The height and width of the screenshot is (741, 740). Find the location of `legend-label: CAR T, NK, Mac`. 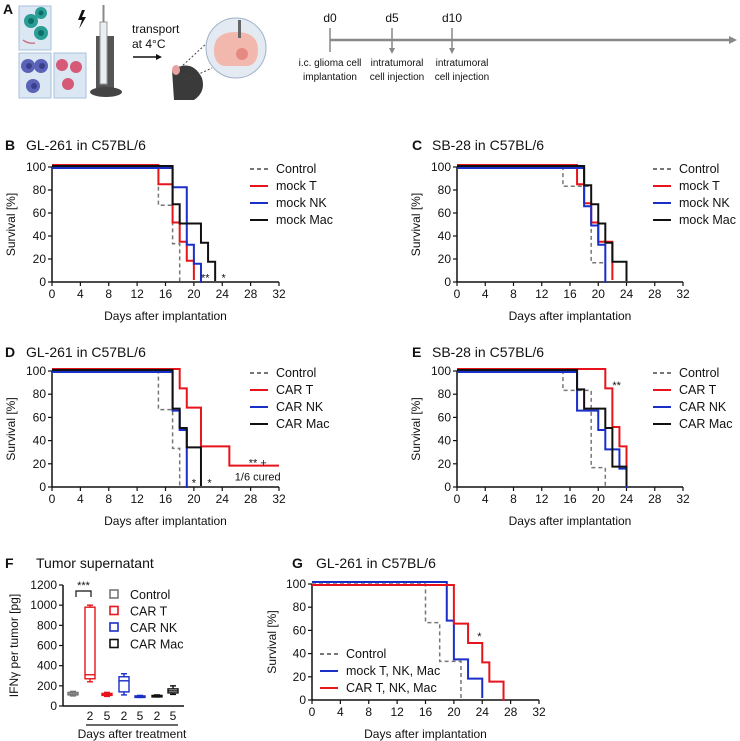

legend-label: CAR T, NK, Mac is located at coordinates (391, 688).